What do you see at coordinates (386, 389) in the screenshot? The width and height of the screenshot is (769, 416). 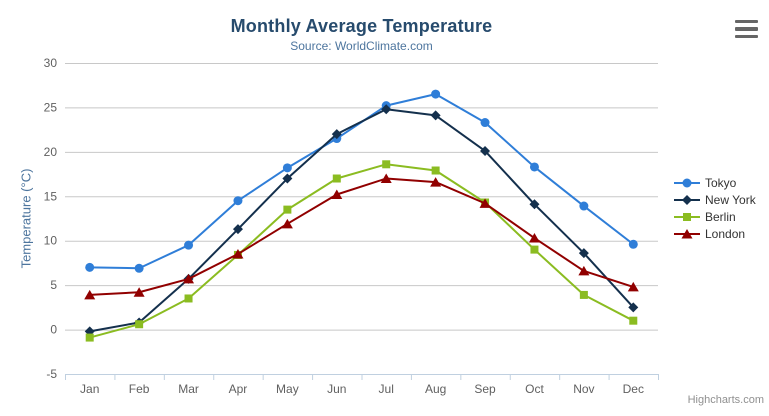 I see `x-axis-label: Jul` at bounding box center [386, 389].